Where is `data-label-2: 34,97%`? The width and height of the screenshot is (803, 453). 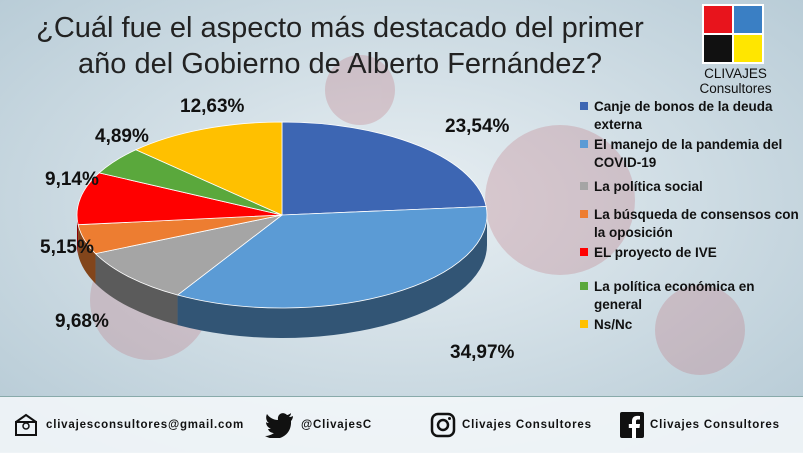
data-label-2: 34,97% is located at coordinates (482, 352).